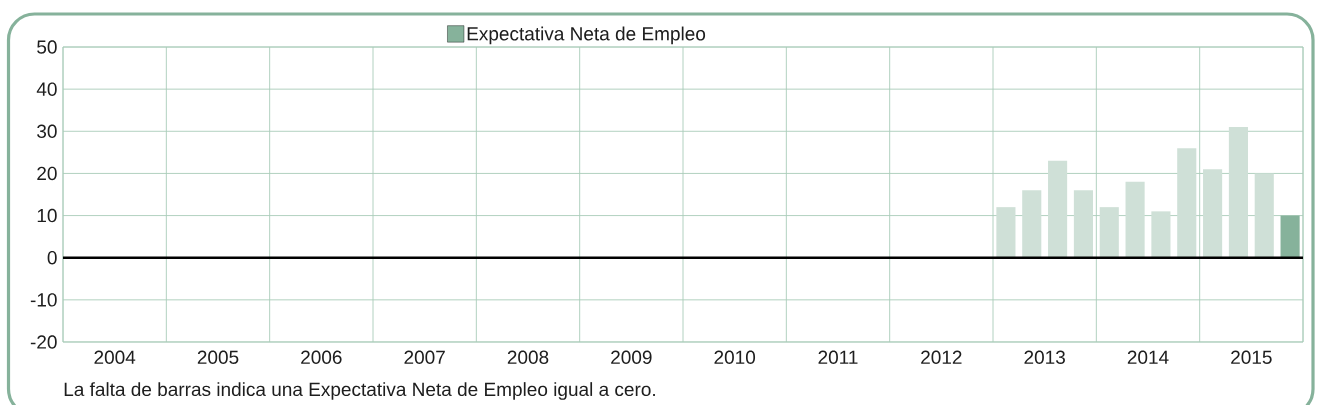 This screenshot has width=1320, height=405. Describe the element at coordinates (424, 357) in the screenshot. I see `x-tick-label: 2007` at that location.